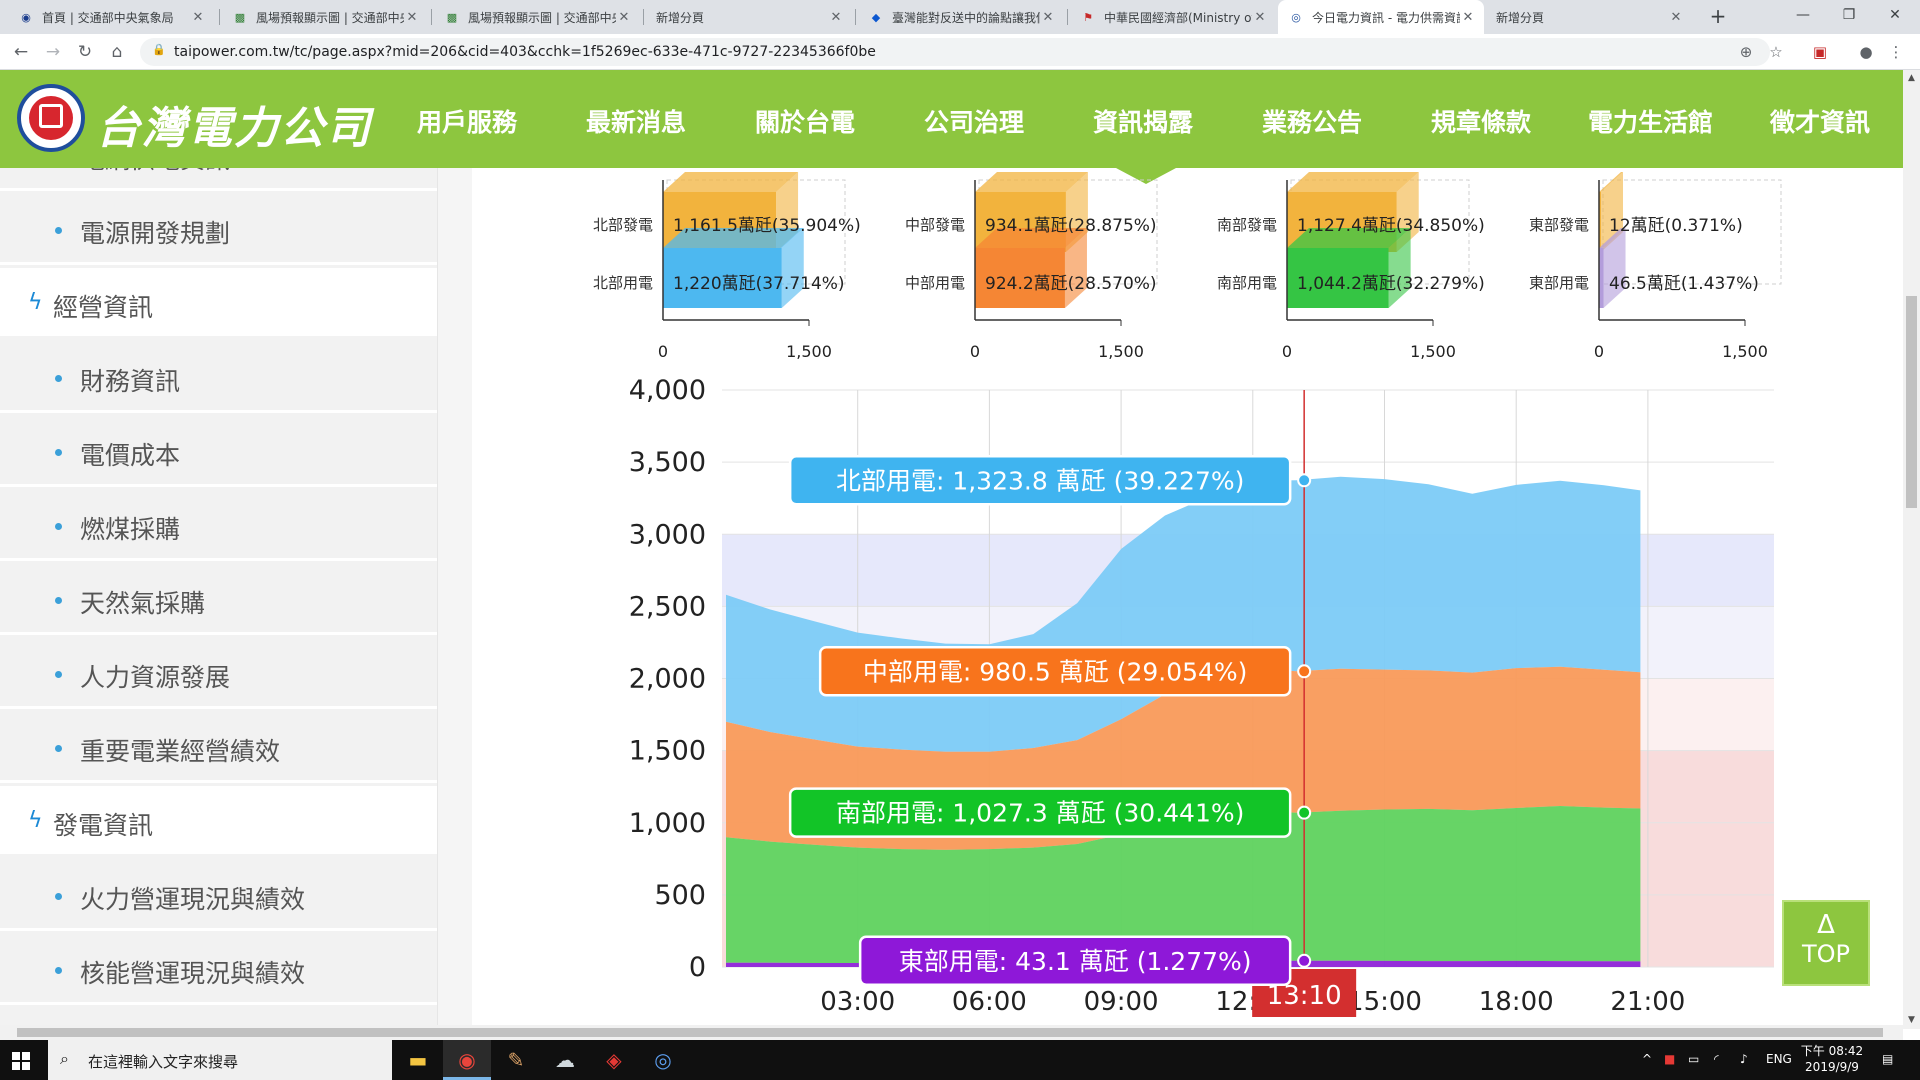 The height and width of the screenshot is (1080, 1920). I want to click on extension-icon: ▣, so click(1820, 52).